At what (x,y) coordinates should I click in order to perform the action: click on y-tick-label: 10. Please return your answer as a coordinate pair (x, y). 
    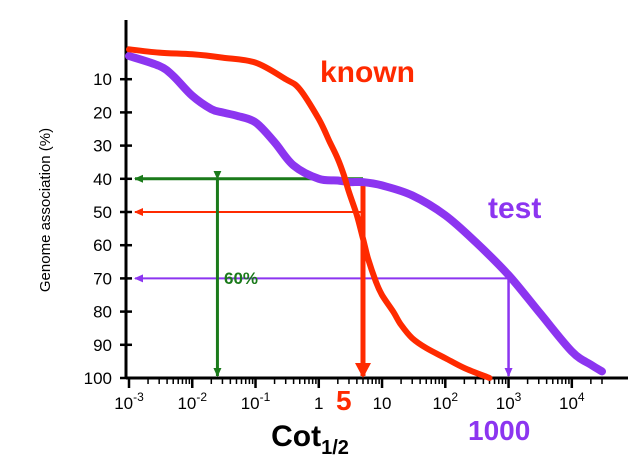
    Looking at the image, I should click on (102, 79).